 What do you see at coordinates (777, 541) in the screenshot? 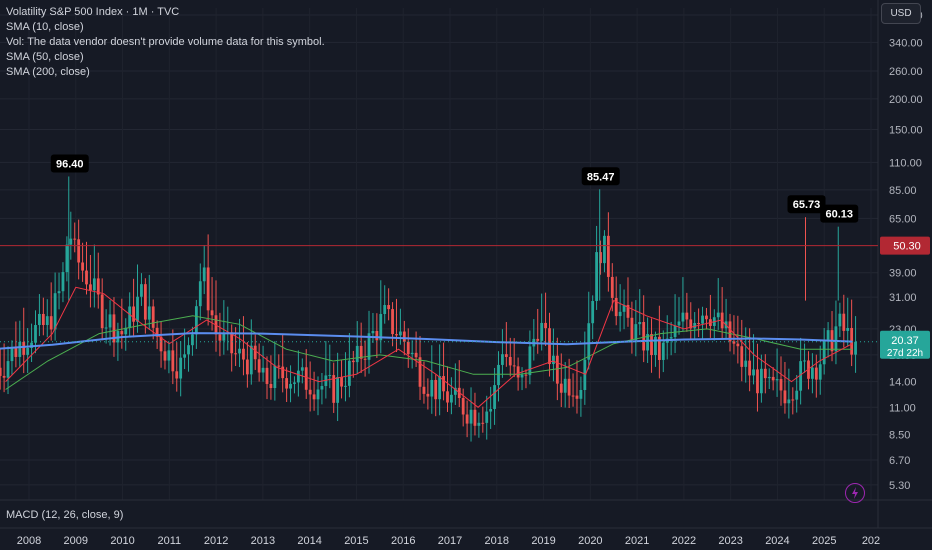
I see `x-tick-label: 2024` at bounding box center [777, 541].